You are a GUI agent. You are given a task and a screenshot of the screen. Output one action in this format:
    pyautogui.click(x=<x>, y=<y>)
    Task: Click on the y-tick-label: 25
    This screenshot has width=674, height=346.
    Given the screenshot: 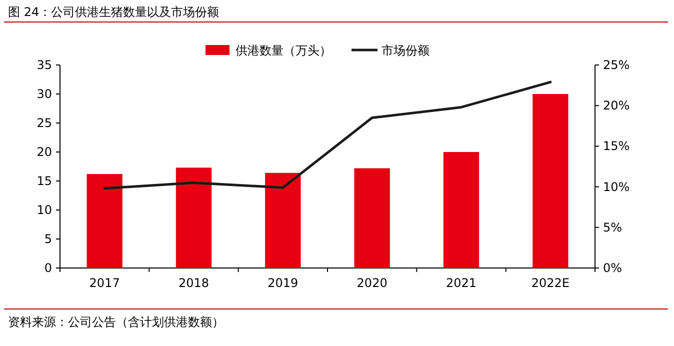 What is the action you would take?
    pyautogui.click(x=44, y=123)
    